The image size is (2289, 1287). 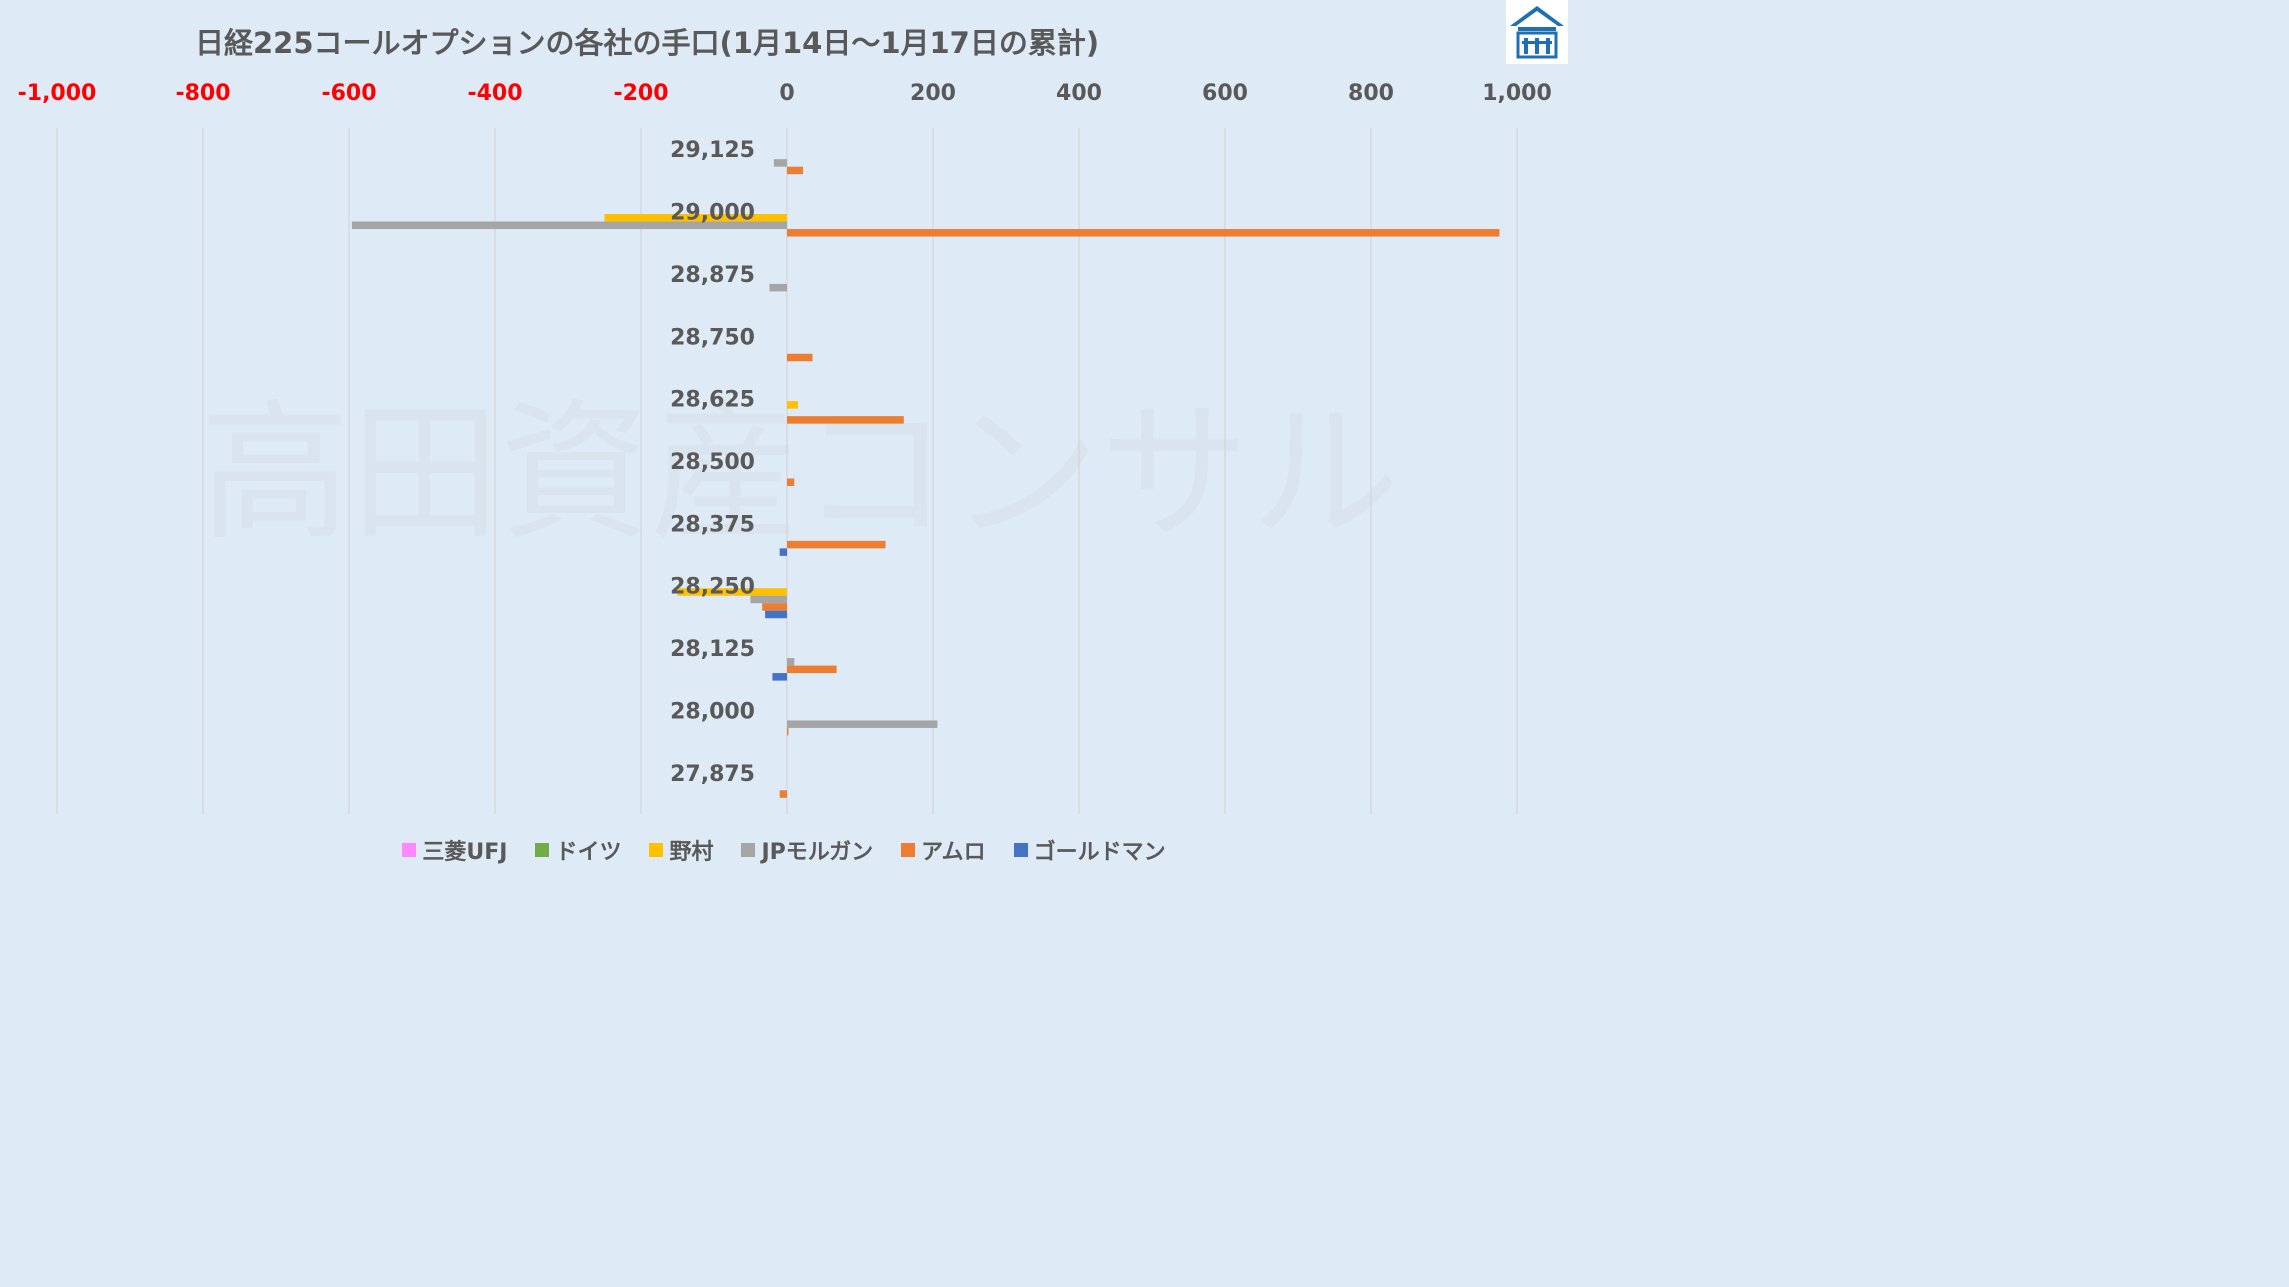 What do you see at coordinates (640, 93) in the screenshot?
I see `x-tick-label: -200` at bounding box center [640, 93].